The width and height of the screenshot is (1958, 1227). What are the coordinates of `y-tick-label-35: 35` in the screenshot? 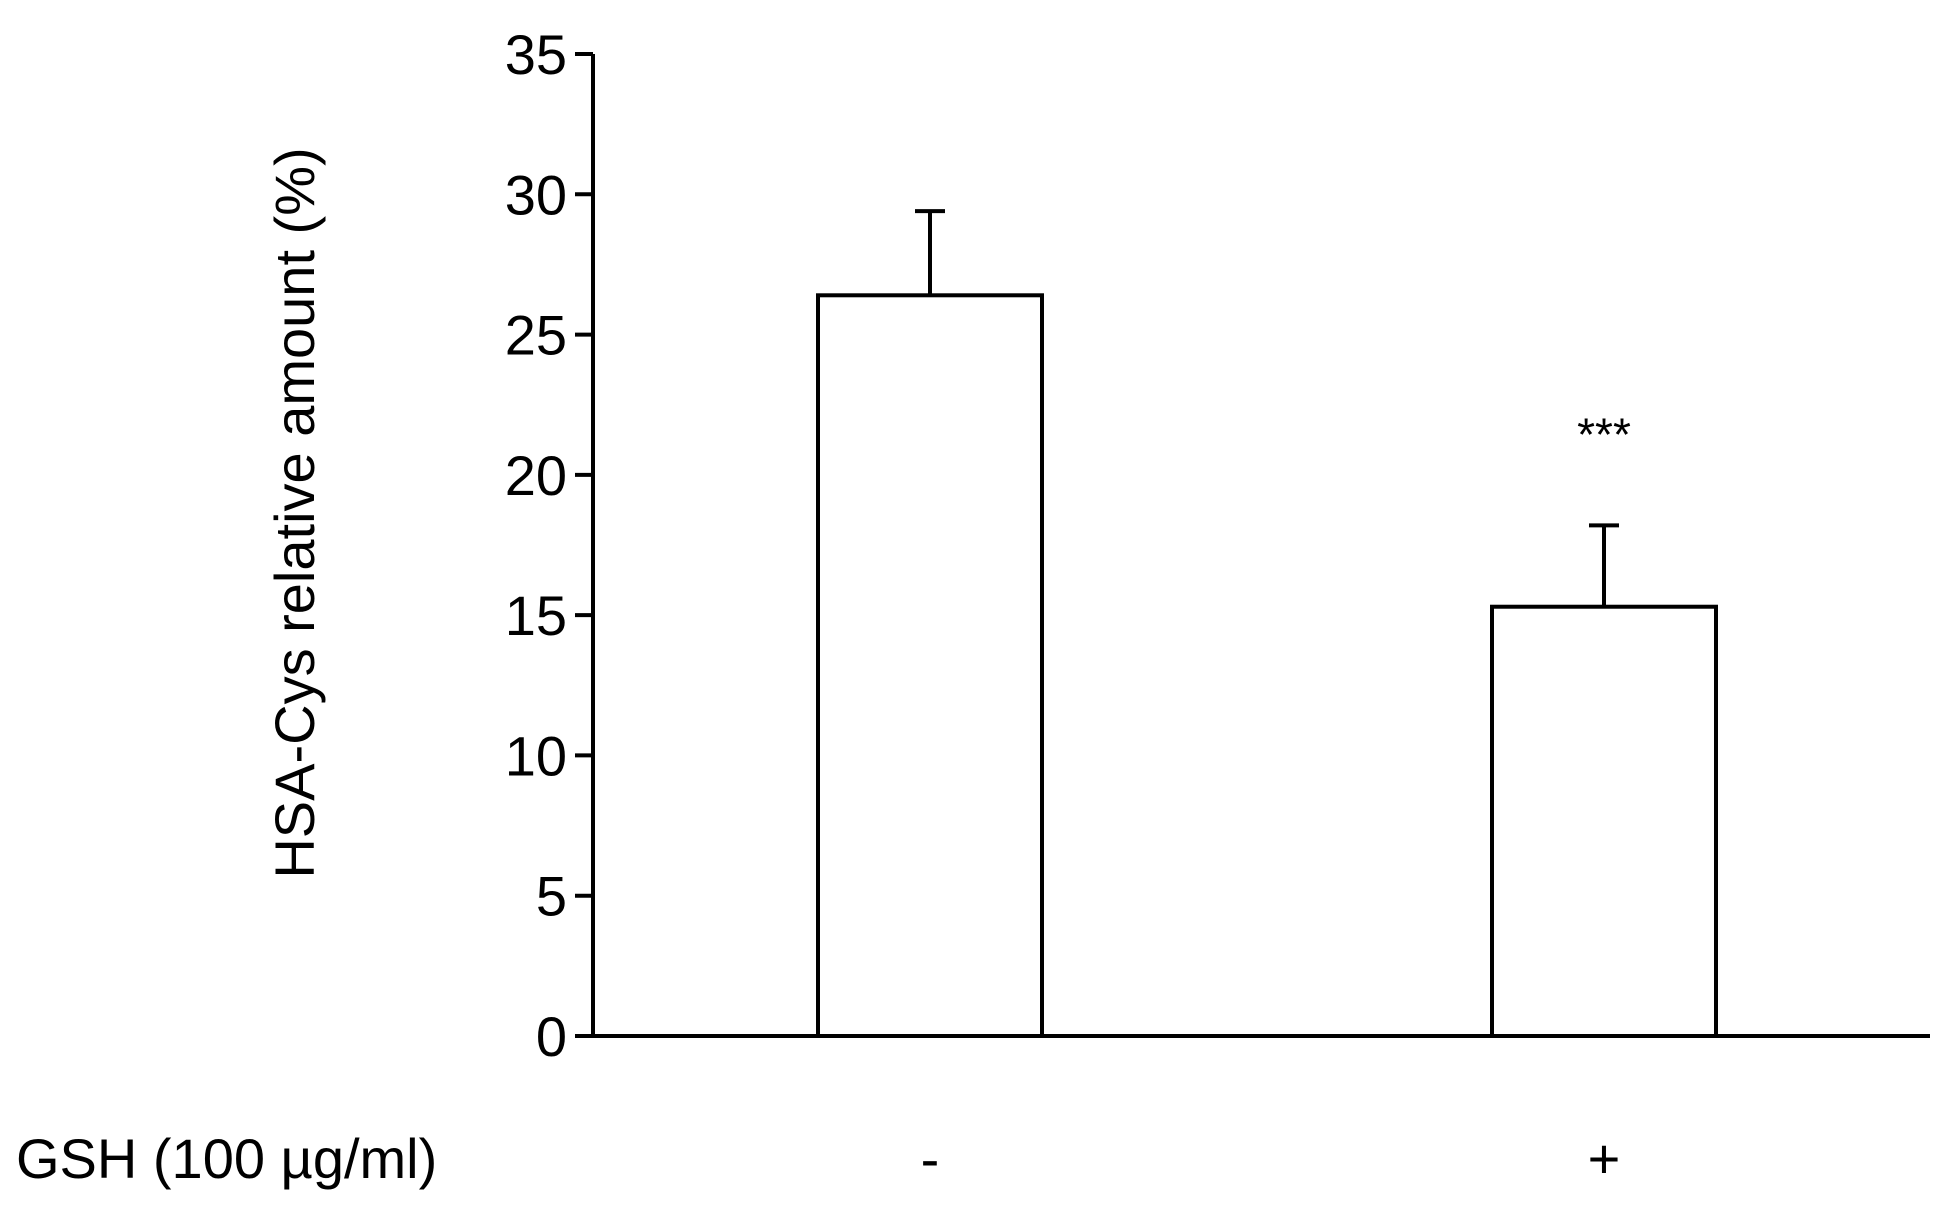 It's located at (536, 54).